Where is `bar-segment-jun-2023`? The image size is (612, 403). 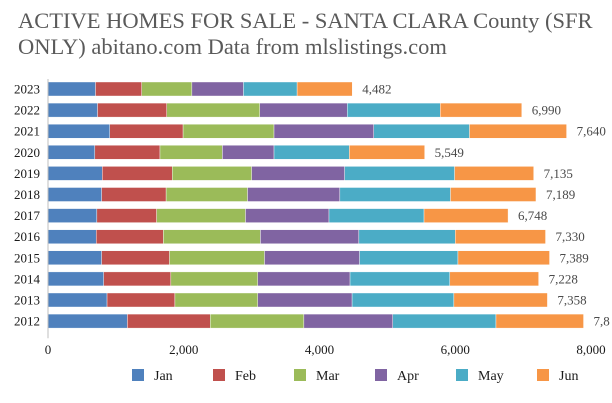 bar-segment-jun-2023 is located at coordinates (324, 89).